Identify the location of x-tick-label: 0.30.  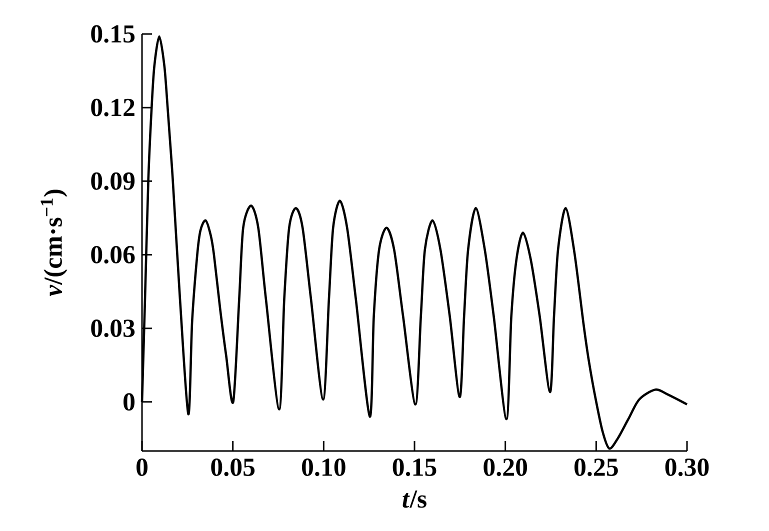
(687, 467).